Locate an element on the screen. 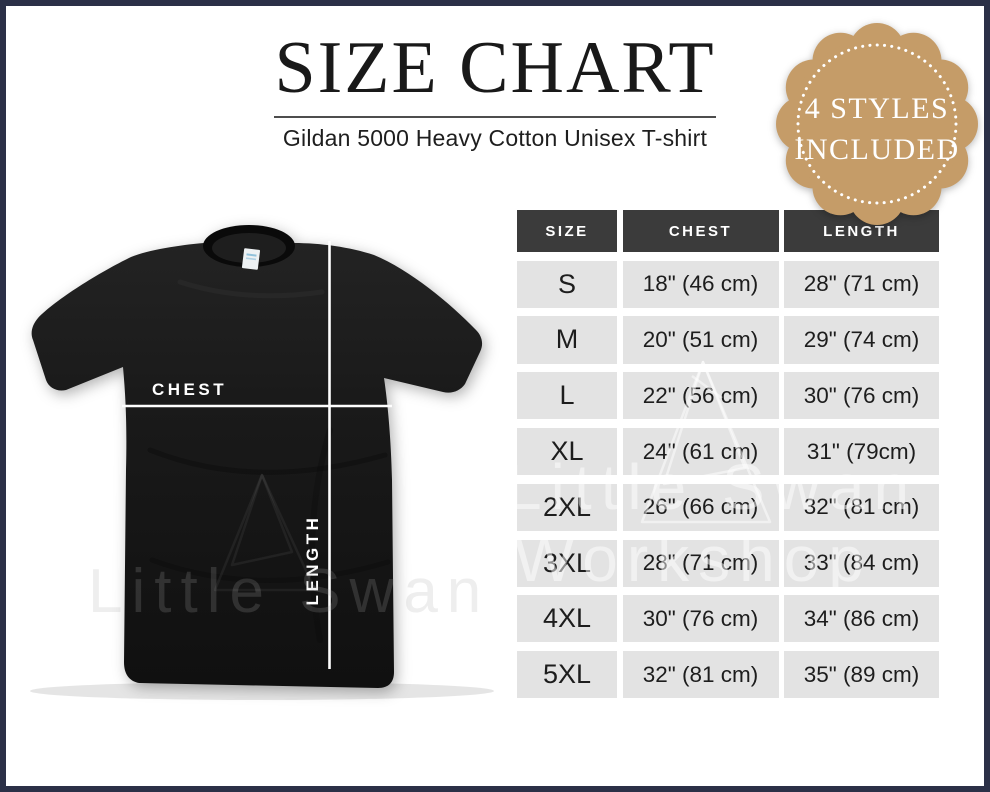 The width and height of the screenshot is (990, 792). measure-lines is located at coordinates (257, 455).